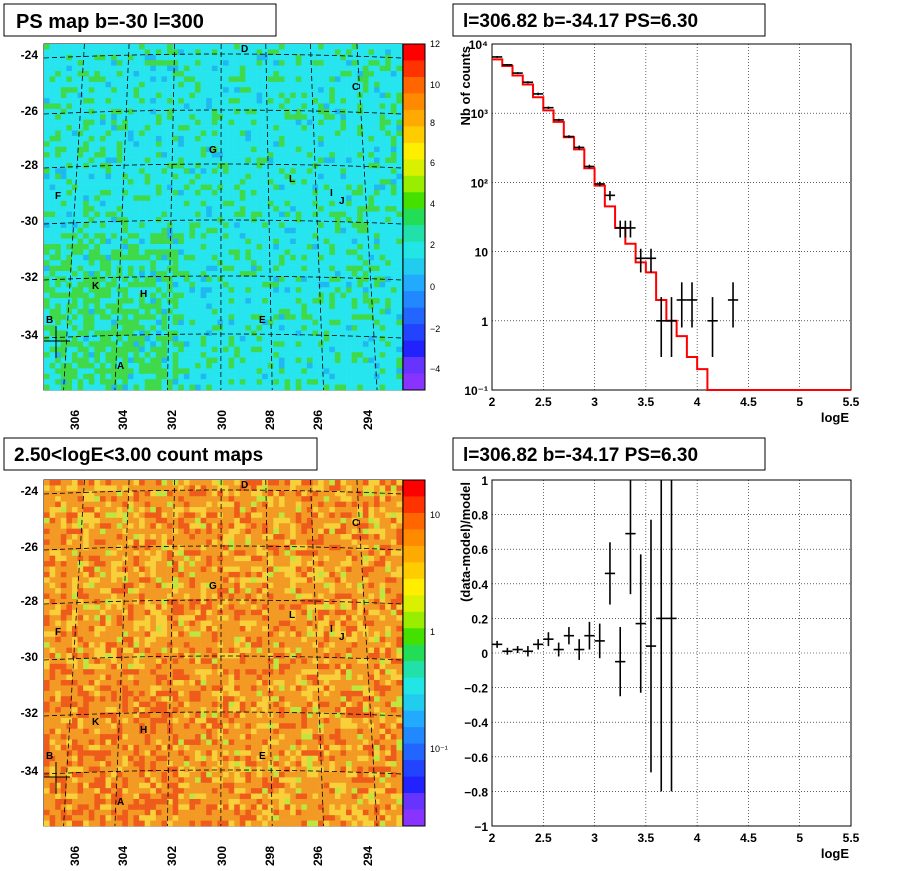  Describe the element at coordinates (435, 44) in the screenshot. I see `palette-label: 12` at that location.